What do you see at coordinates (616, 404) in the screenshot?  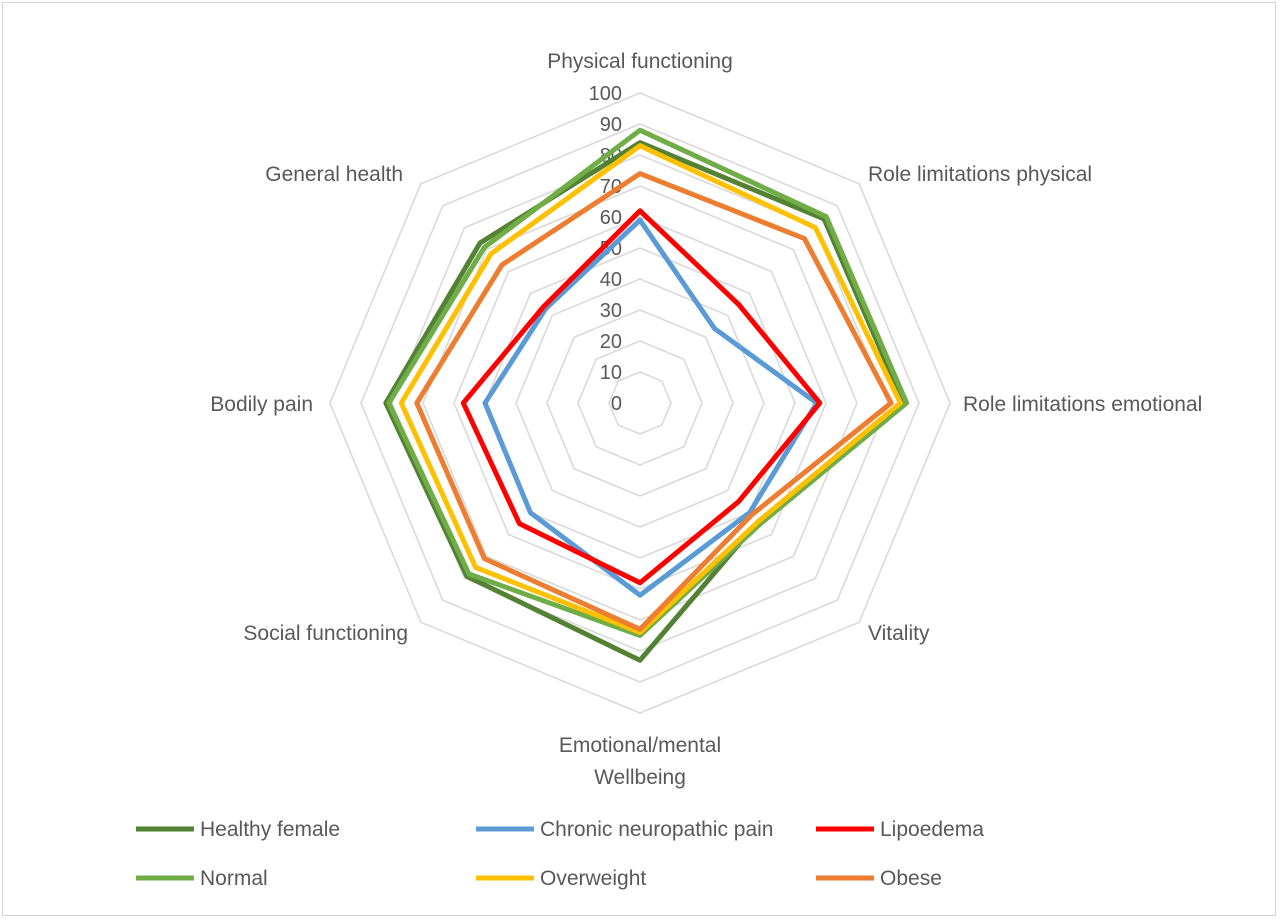 I see `tick-label: 0` at bounding box center [616, 404].